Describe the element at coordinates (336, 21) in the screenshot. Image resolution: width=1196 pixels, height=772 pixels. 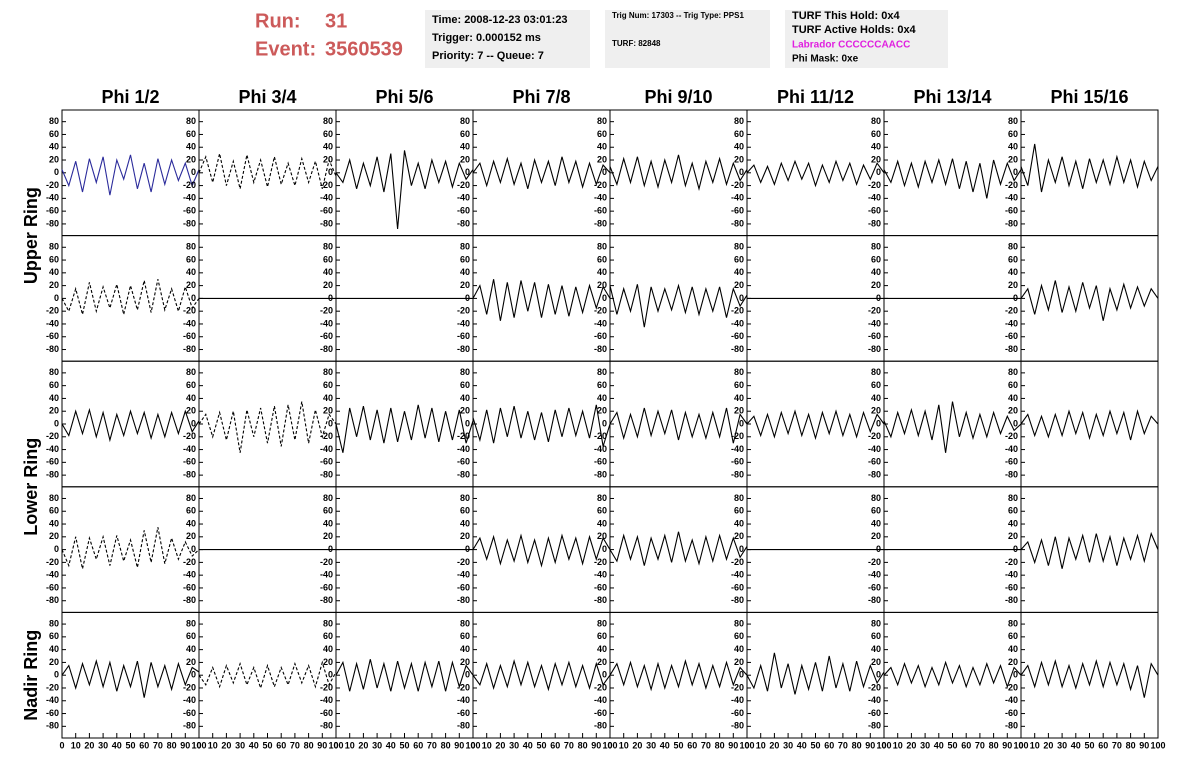
I see `run-value: 31` at that location.